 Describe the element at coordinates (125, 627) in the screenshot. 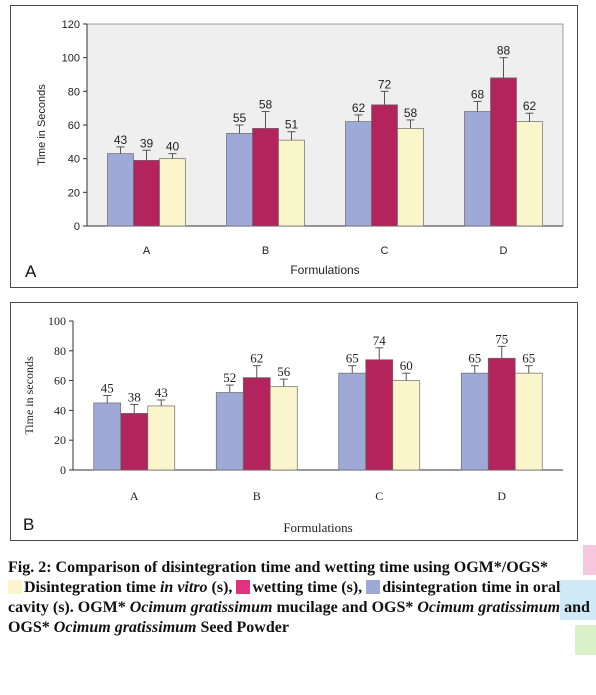

I see `species-name-3: Ocimum gratissimum` at that location.